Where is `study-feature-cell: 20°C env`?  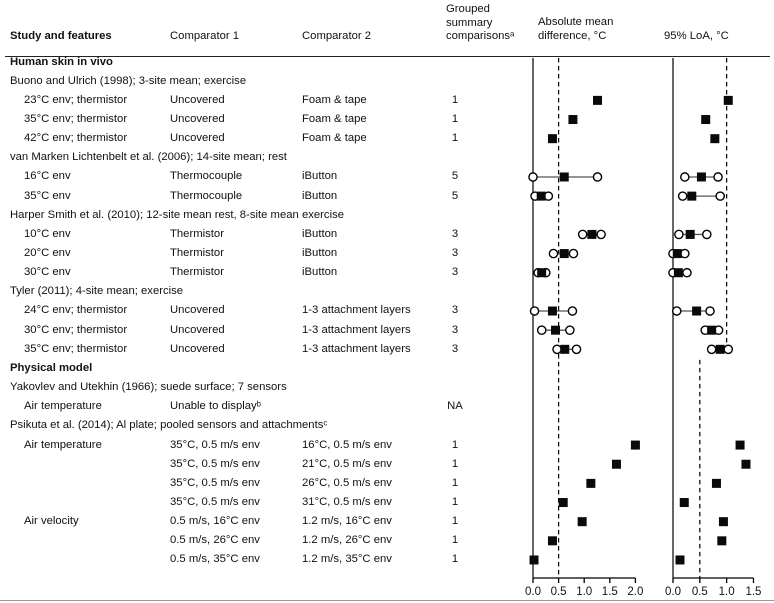
study-feature-cell: 20°C env is located at coordinates (47, 253).